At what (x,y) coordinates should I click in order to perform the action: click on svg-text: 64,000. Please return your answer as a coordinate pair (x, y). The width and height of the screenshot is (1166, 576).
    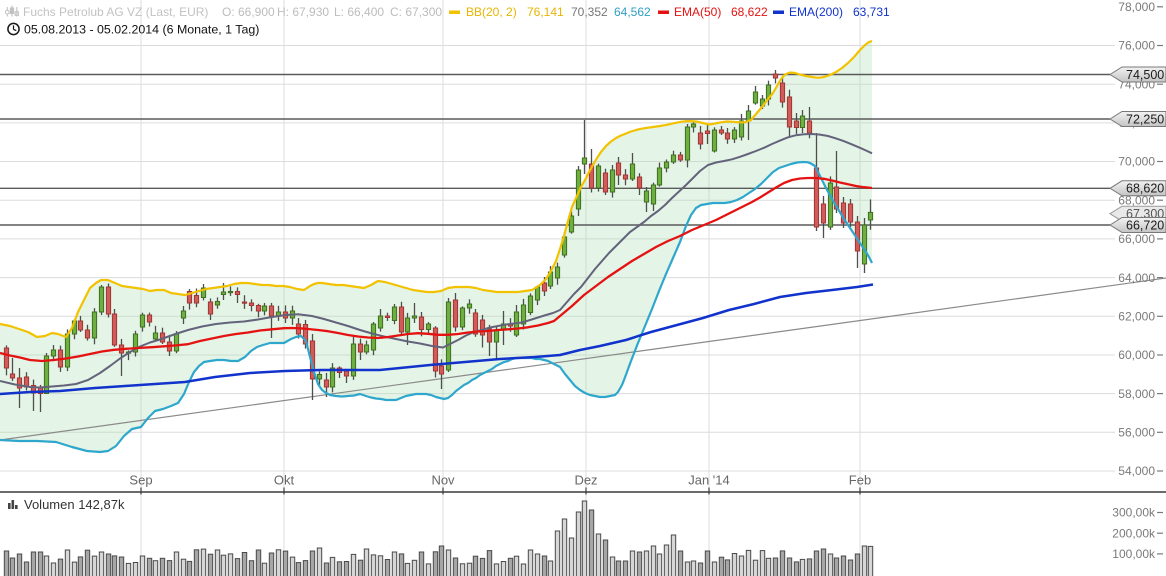
    Looking at the image, I should click on (1136, 278).